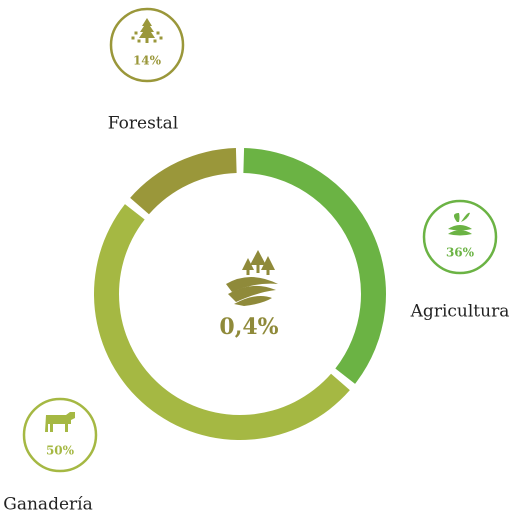 The image size is (512, 518). What do you see at coordinates (60, 451) in the screenshot?
I see `badge-value-label: 50%` at bounding box center [60, 451].